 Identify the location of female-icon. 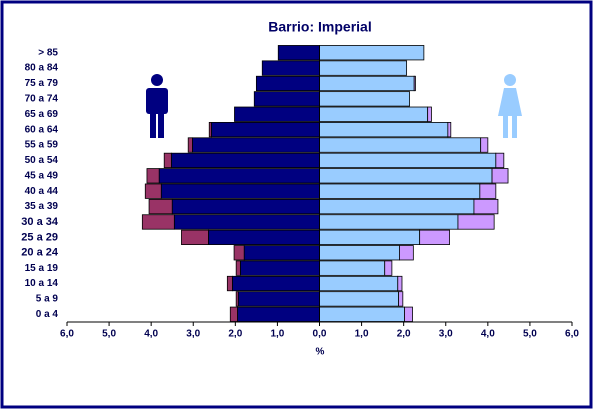
(510, 106).